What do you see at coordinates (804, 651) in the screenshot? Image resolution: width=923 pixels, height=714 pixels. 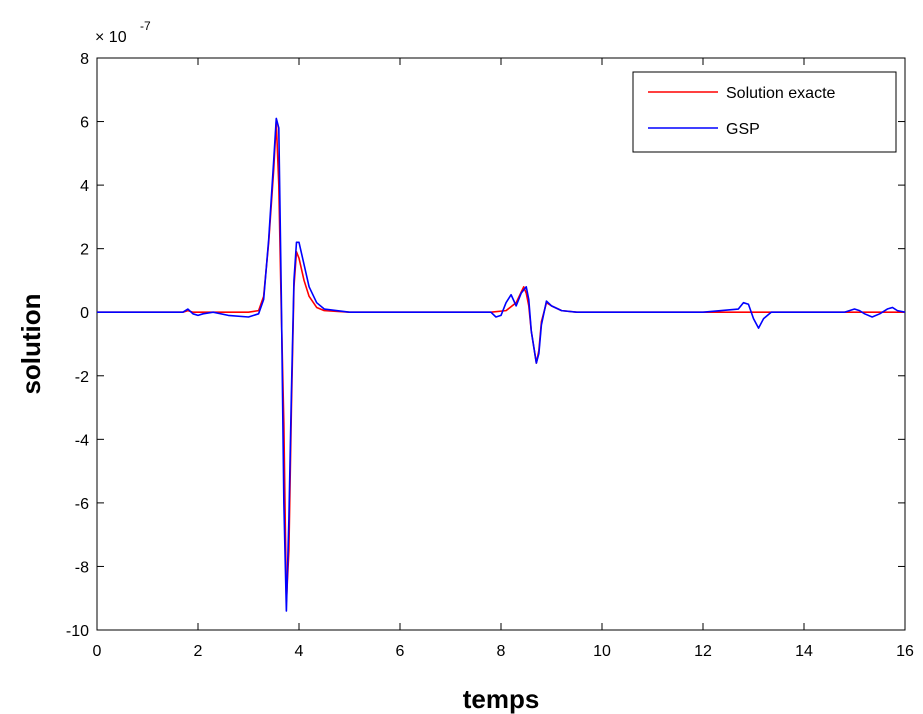 I see `x-tick-label: 14` at bounding box center [804, 651].